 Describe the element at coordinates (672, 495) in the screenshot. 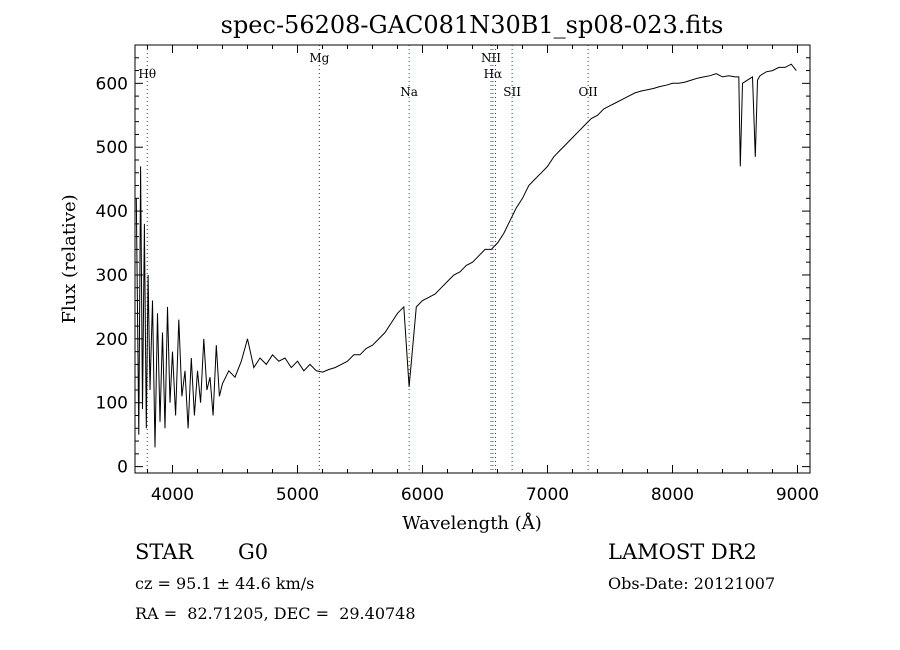

I see `x-tick-label-4: 8000` at that location.